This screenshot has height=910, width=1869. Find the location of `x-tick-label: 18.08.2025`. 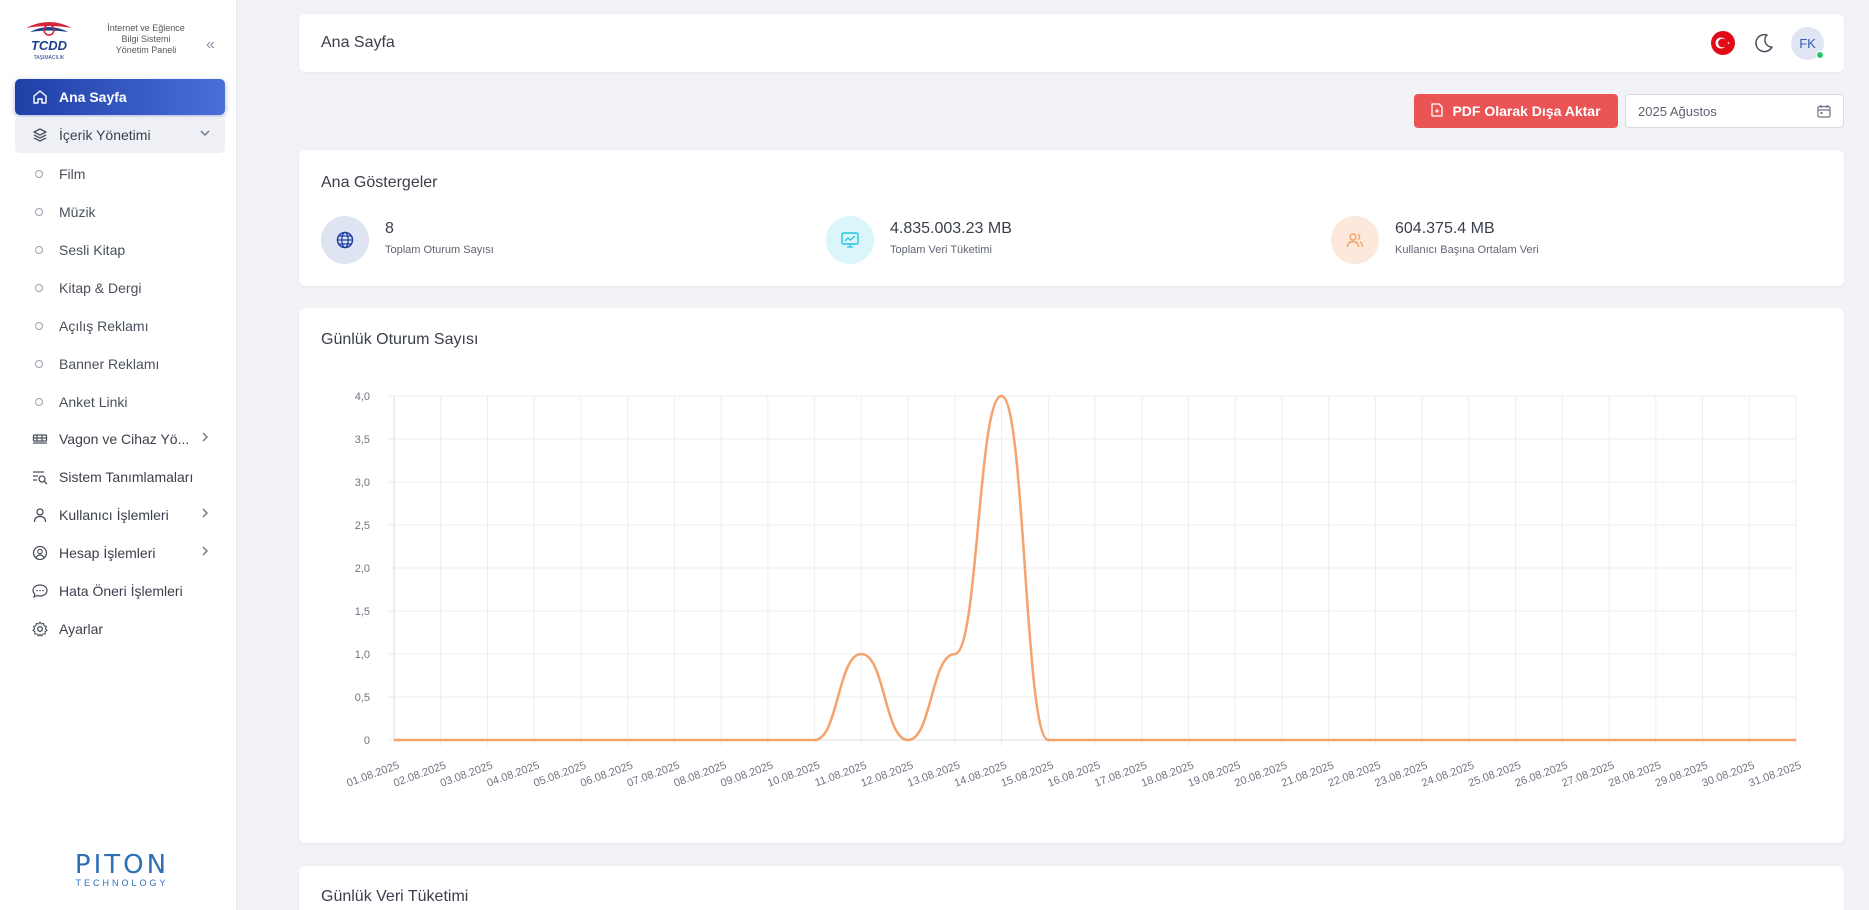

x-tick-label: 18.08.2025 is located at coordinates (1168, 775).